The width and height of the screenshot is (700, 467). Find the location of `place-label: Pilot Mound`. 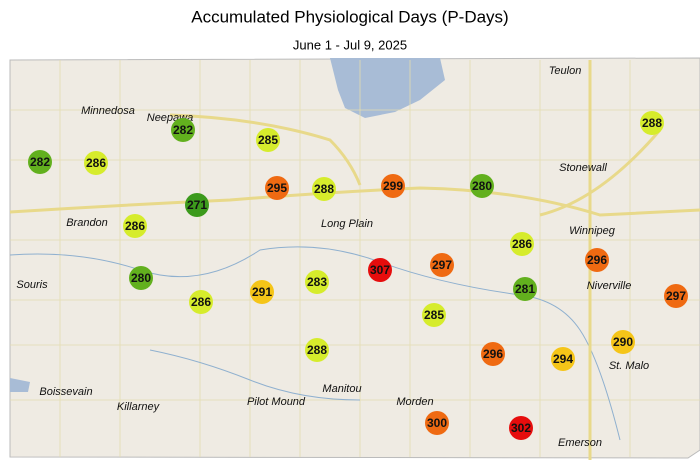

place-label: Pilot Mound is located at coordinates (276, 402).